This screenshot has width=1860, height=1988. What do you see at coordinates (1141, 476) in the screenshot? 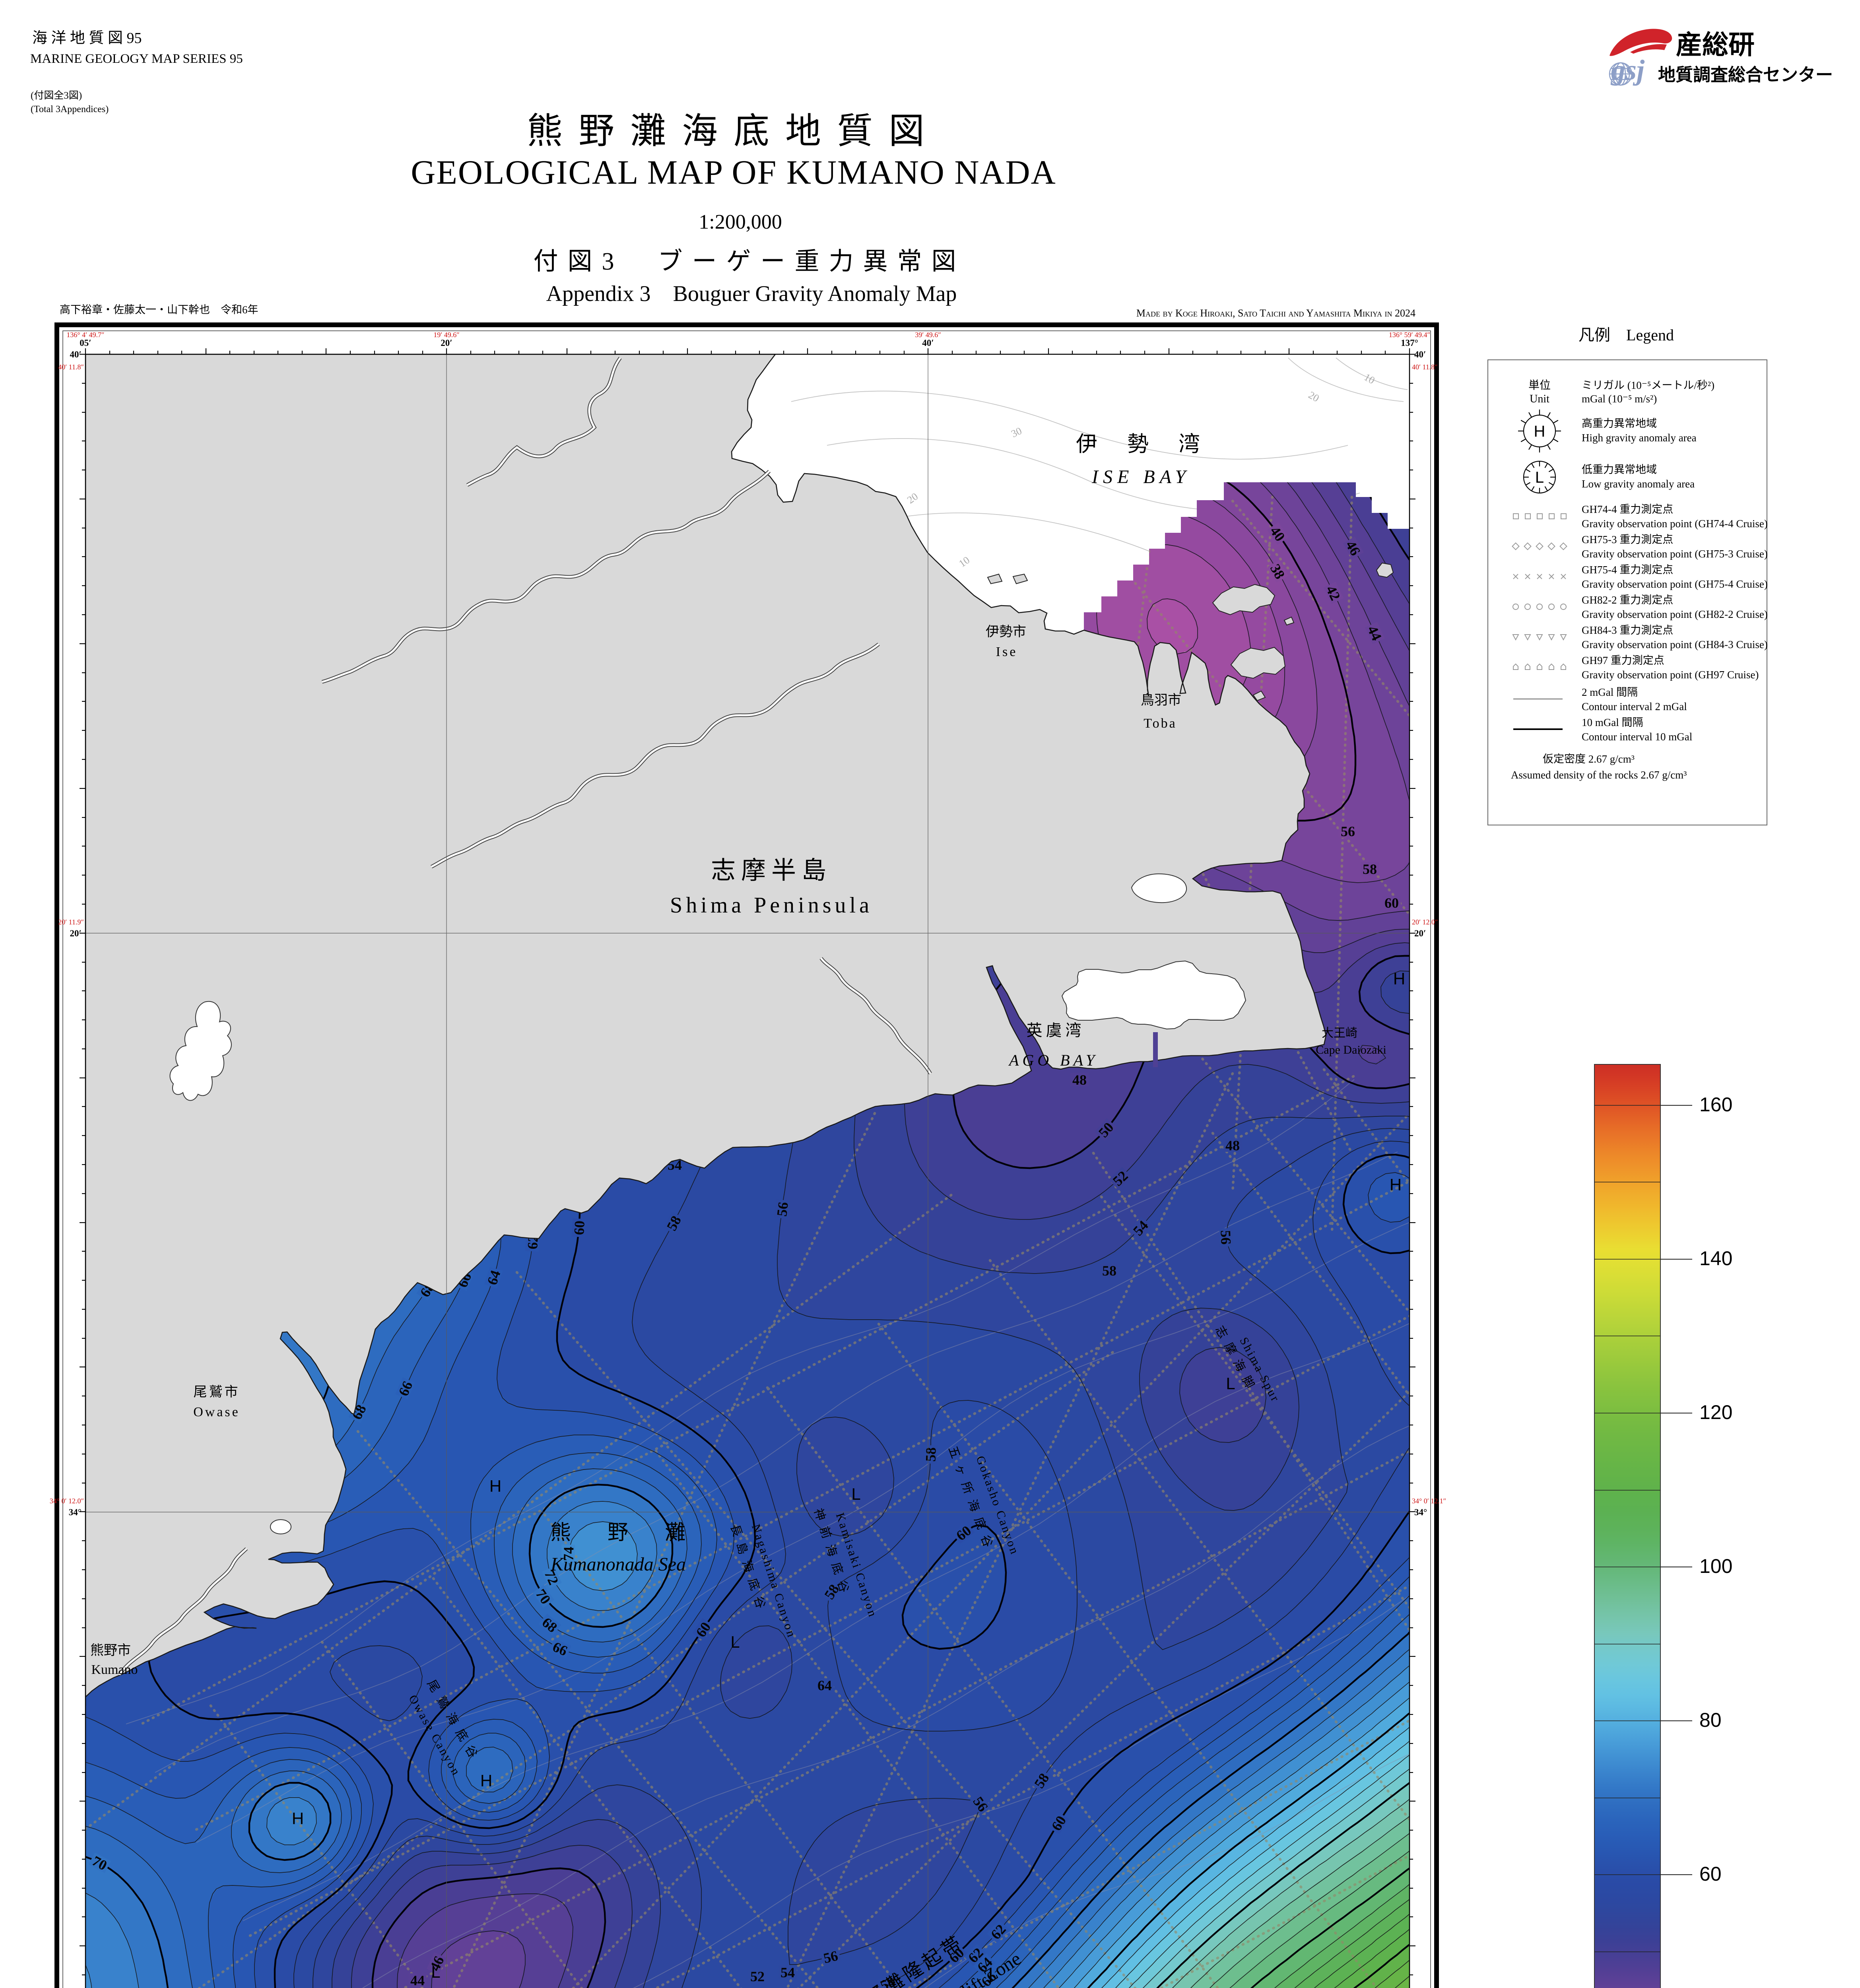
I see `svg-text: ISE BAY` at bounding box center [1141, 476].